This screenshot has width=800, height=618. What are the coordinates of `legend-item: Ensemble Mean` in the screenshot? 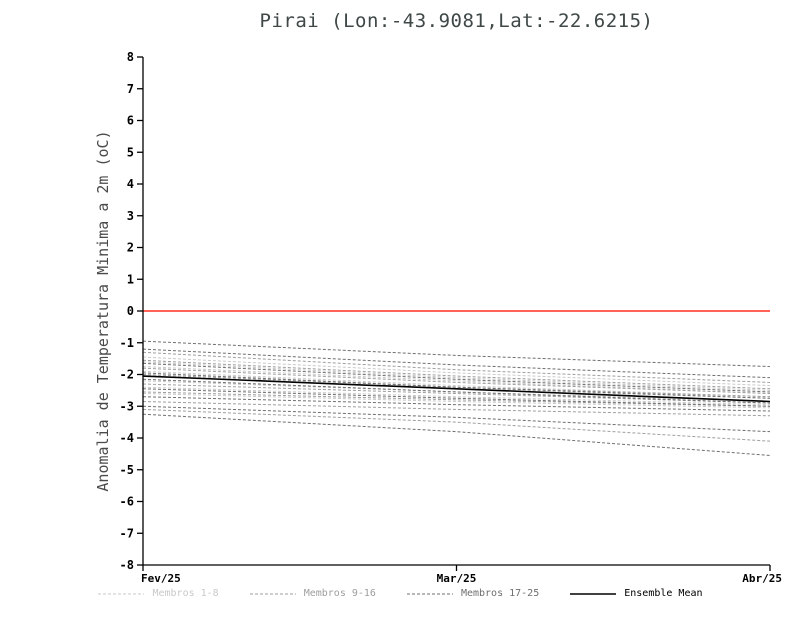 It's located at (636, 593).